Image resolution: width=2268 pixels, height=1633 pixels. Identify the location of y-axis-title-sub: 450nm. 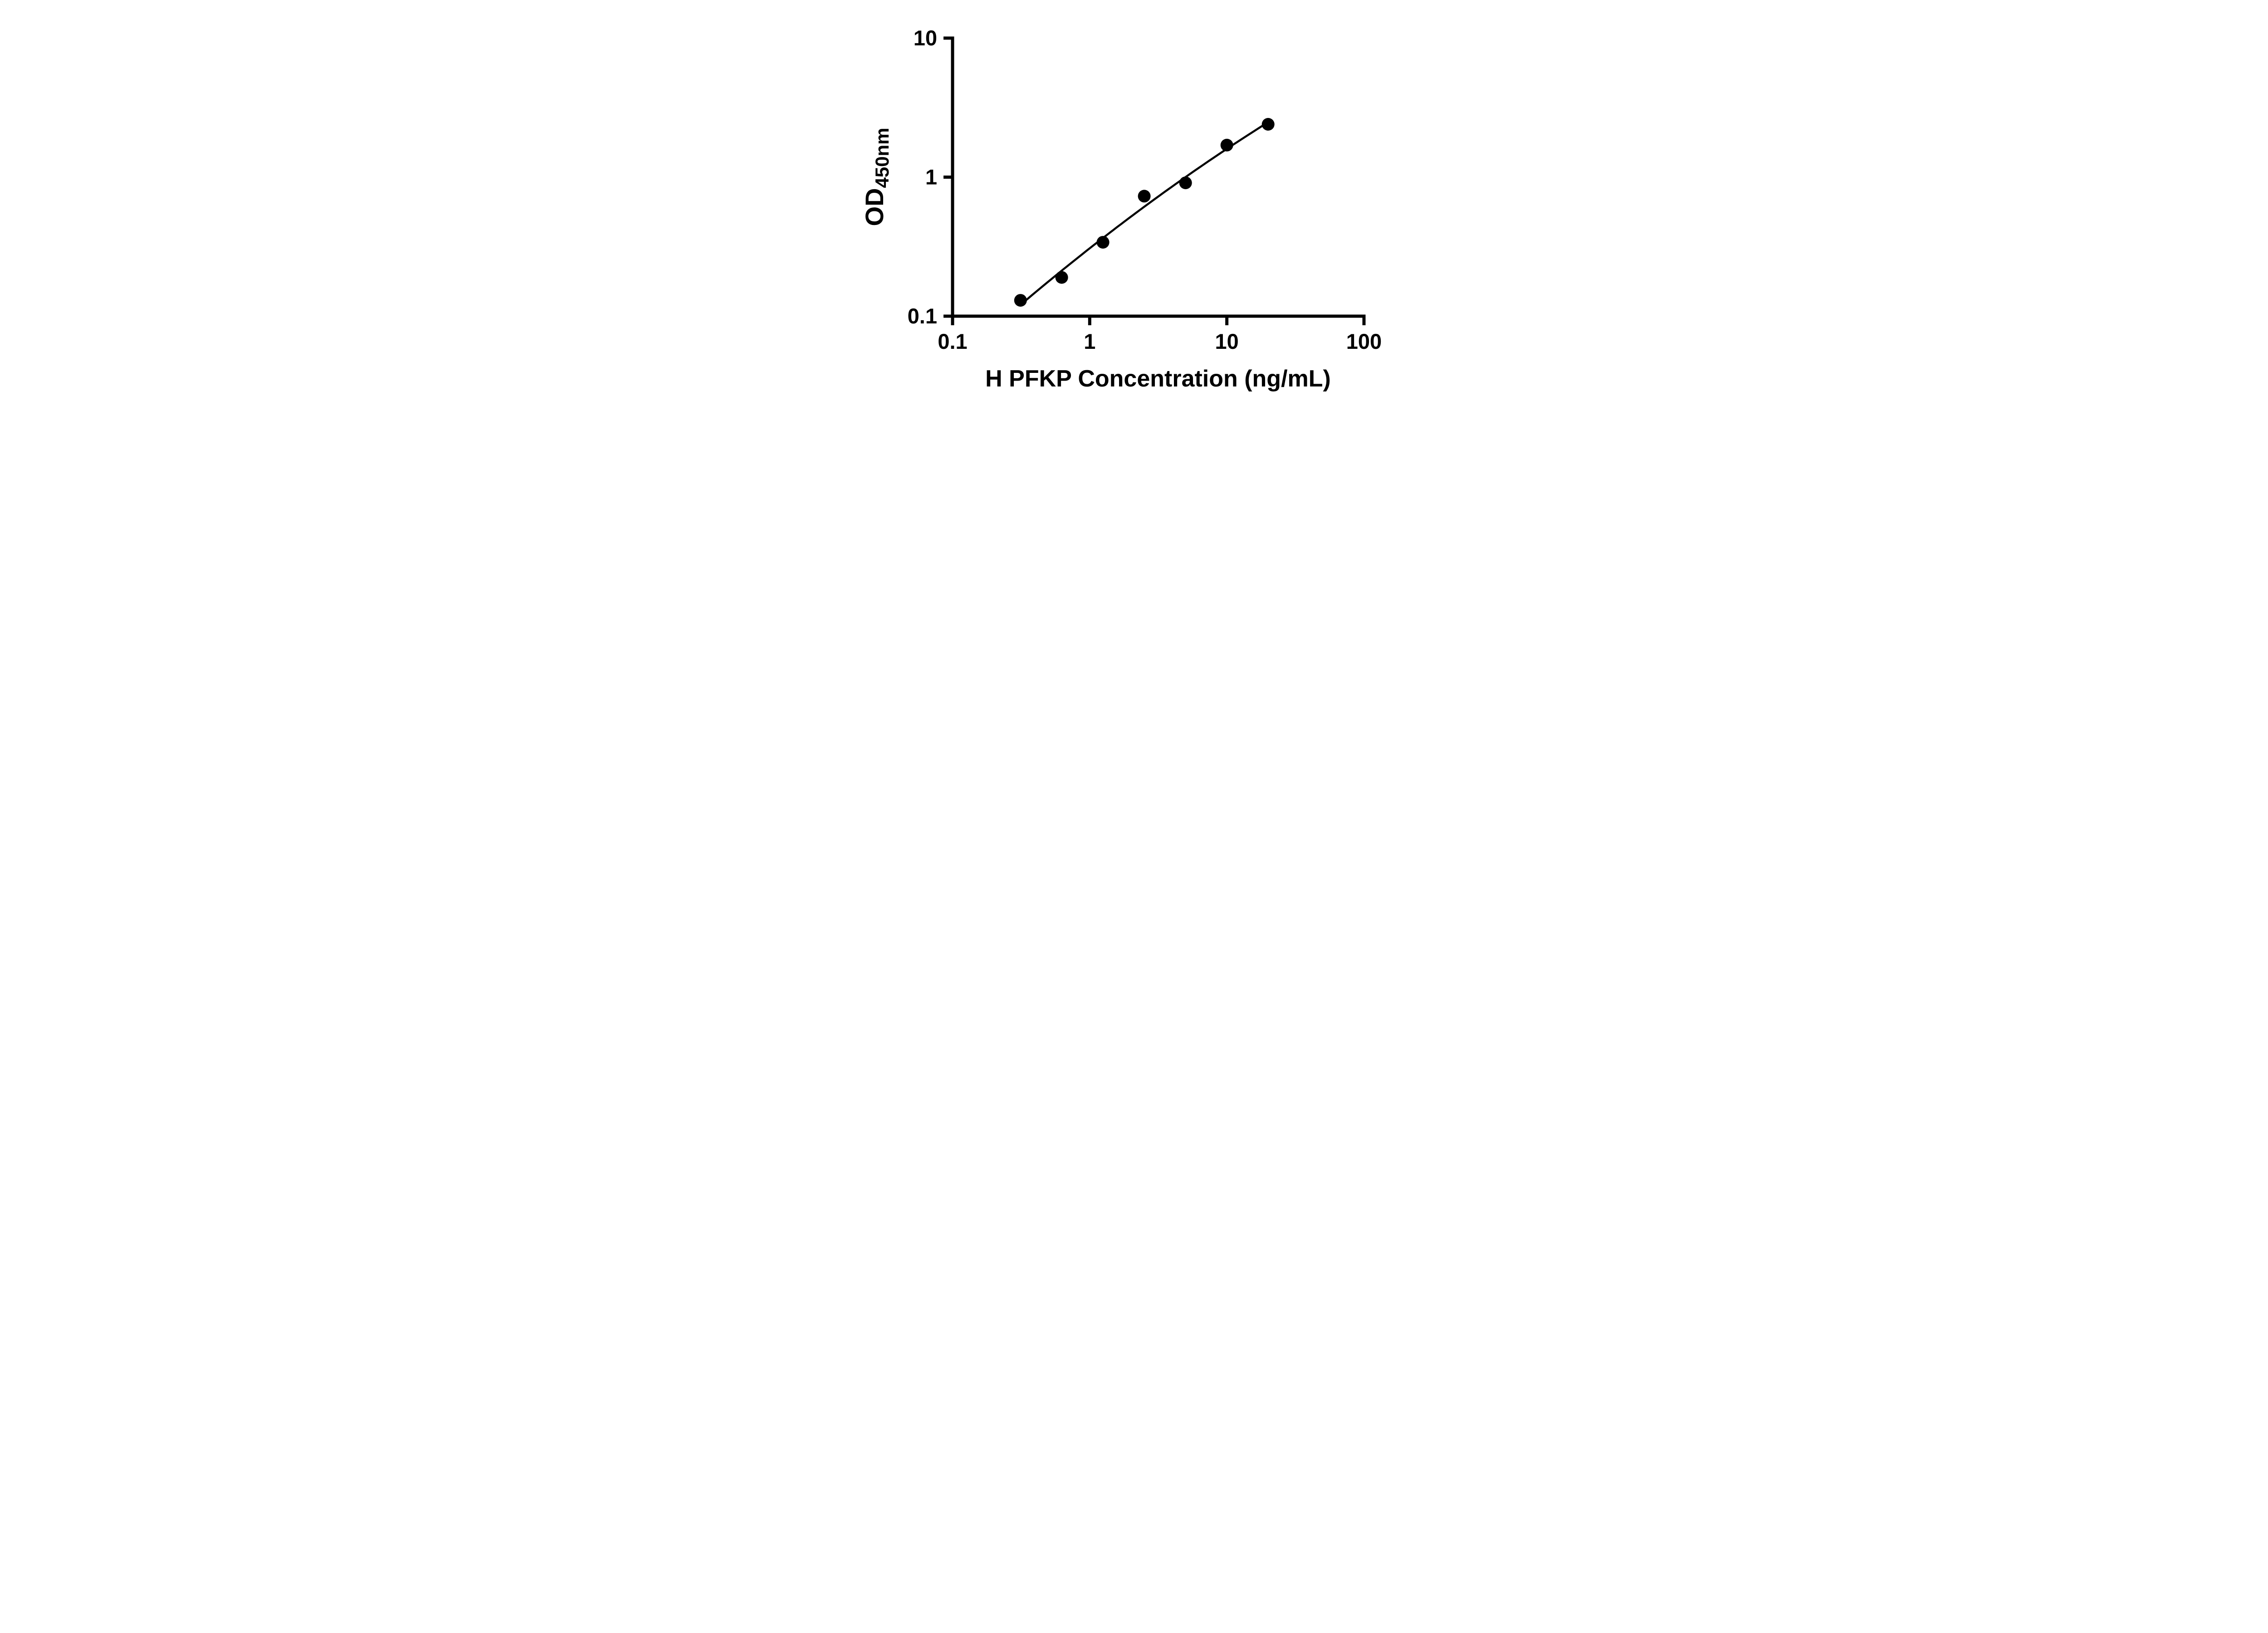
(882, 157).